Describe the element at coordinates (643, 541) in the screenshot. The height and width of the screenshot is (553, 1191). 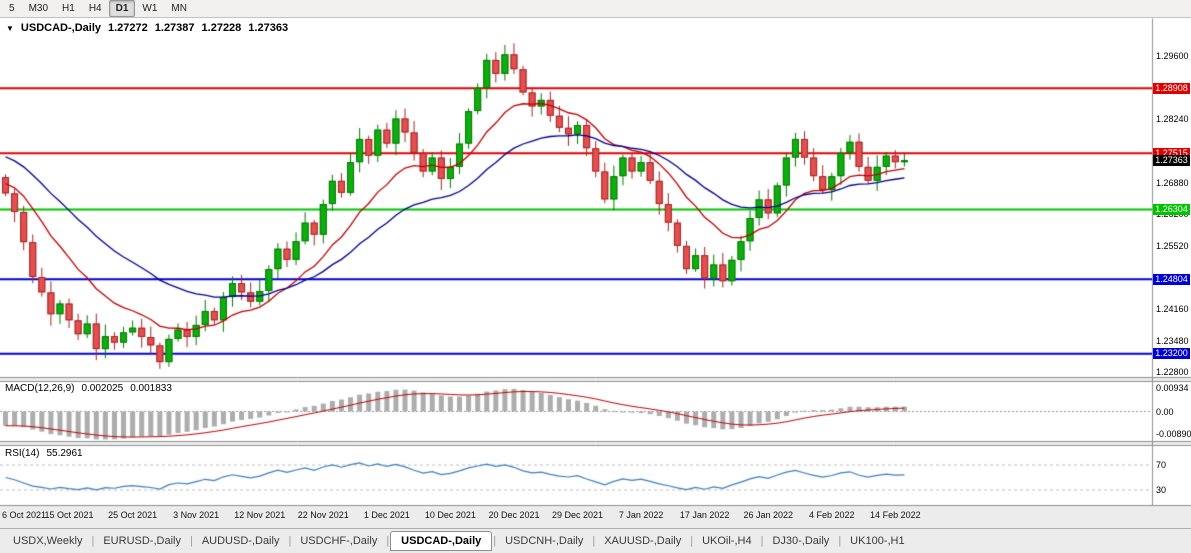
I see `chart-tab-xauusd-daily: XAUUSD-,Daily` at that location.